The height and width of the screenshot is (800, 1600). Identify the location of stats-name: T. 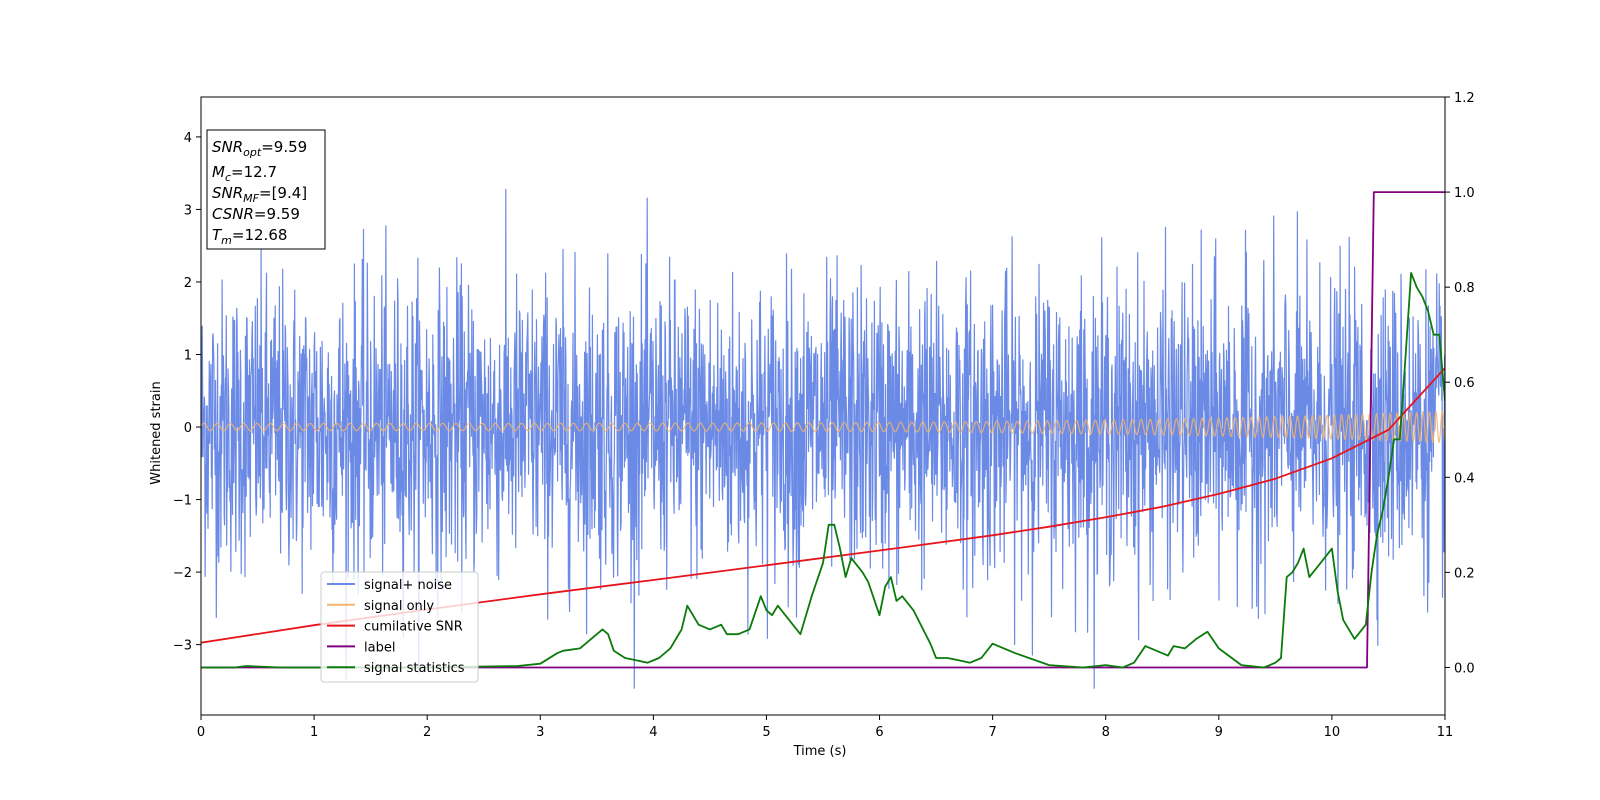
(217, 235).